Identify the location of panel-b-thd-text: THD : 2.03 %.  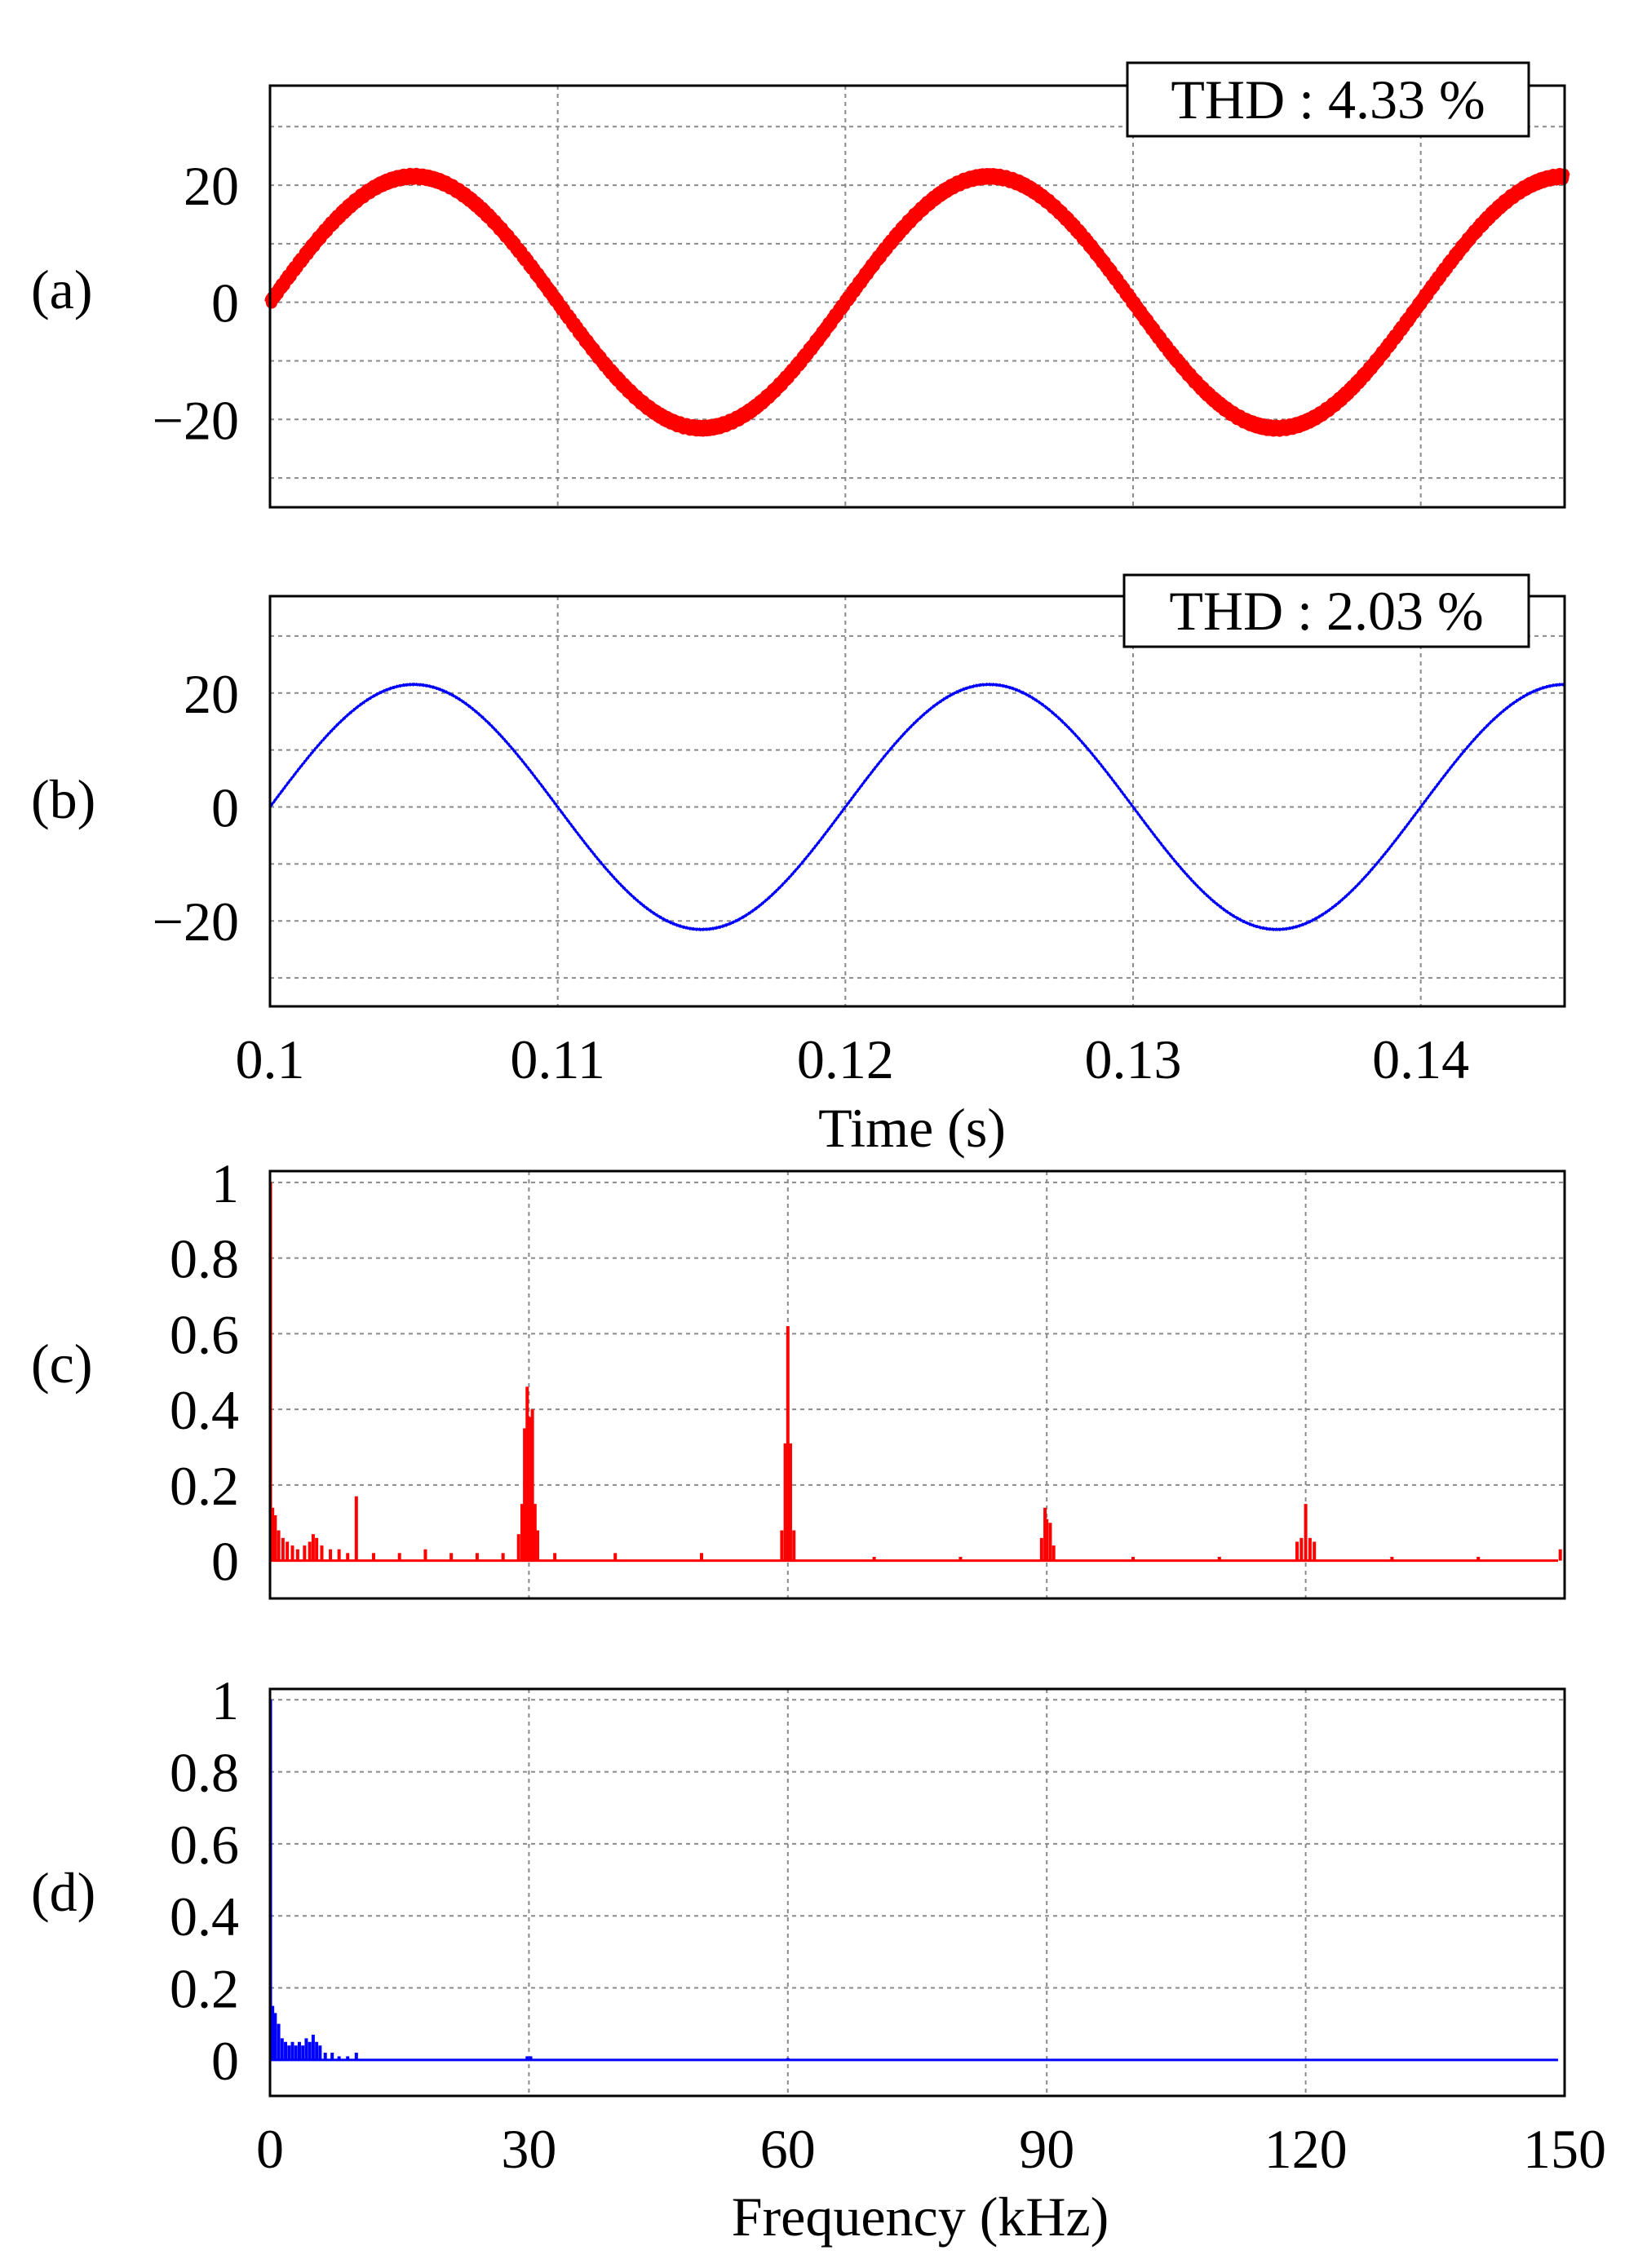
(1326, 611).